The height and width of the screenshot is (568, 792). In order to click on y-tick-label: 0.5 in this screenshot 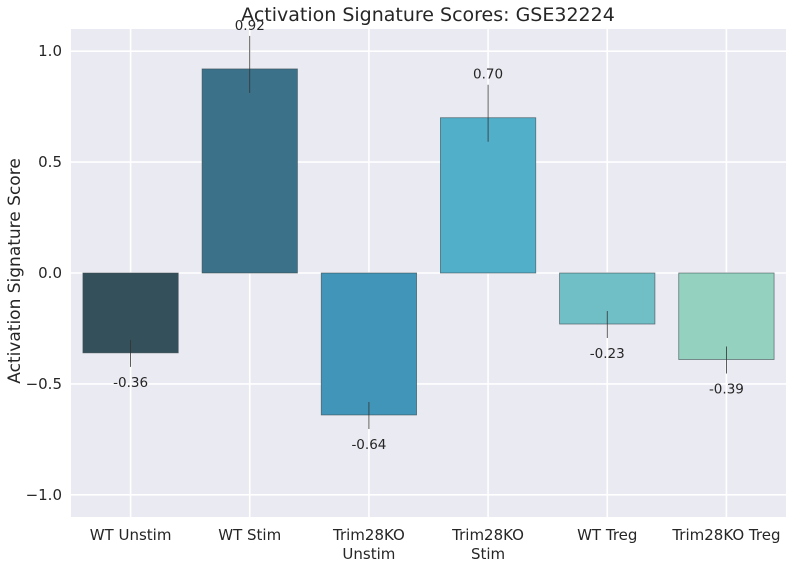, I will do `click(50, 162)`.